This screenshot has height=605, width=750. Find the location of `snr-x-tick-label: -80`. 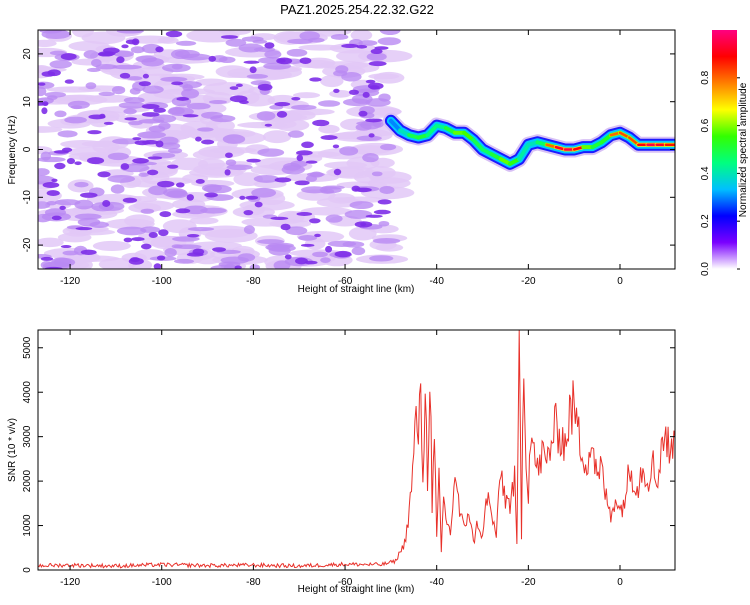

snr-x-tick-label: -80 is located at coordinates (253, 582).